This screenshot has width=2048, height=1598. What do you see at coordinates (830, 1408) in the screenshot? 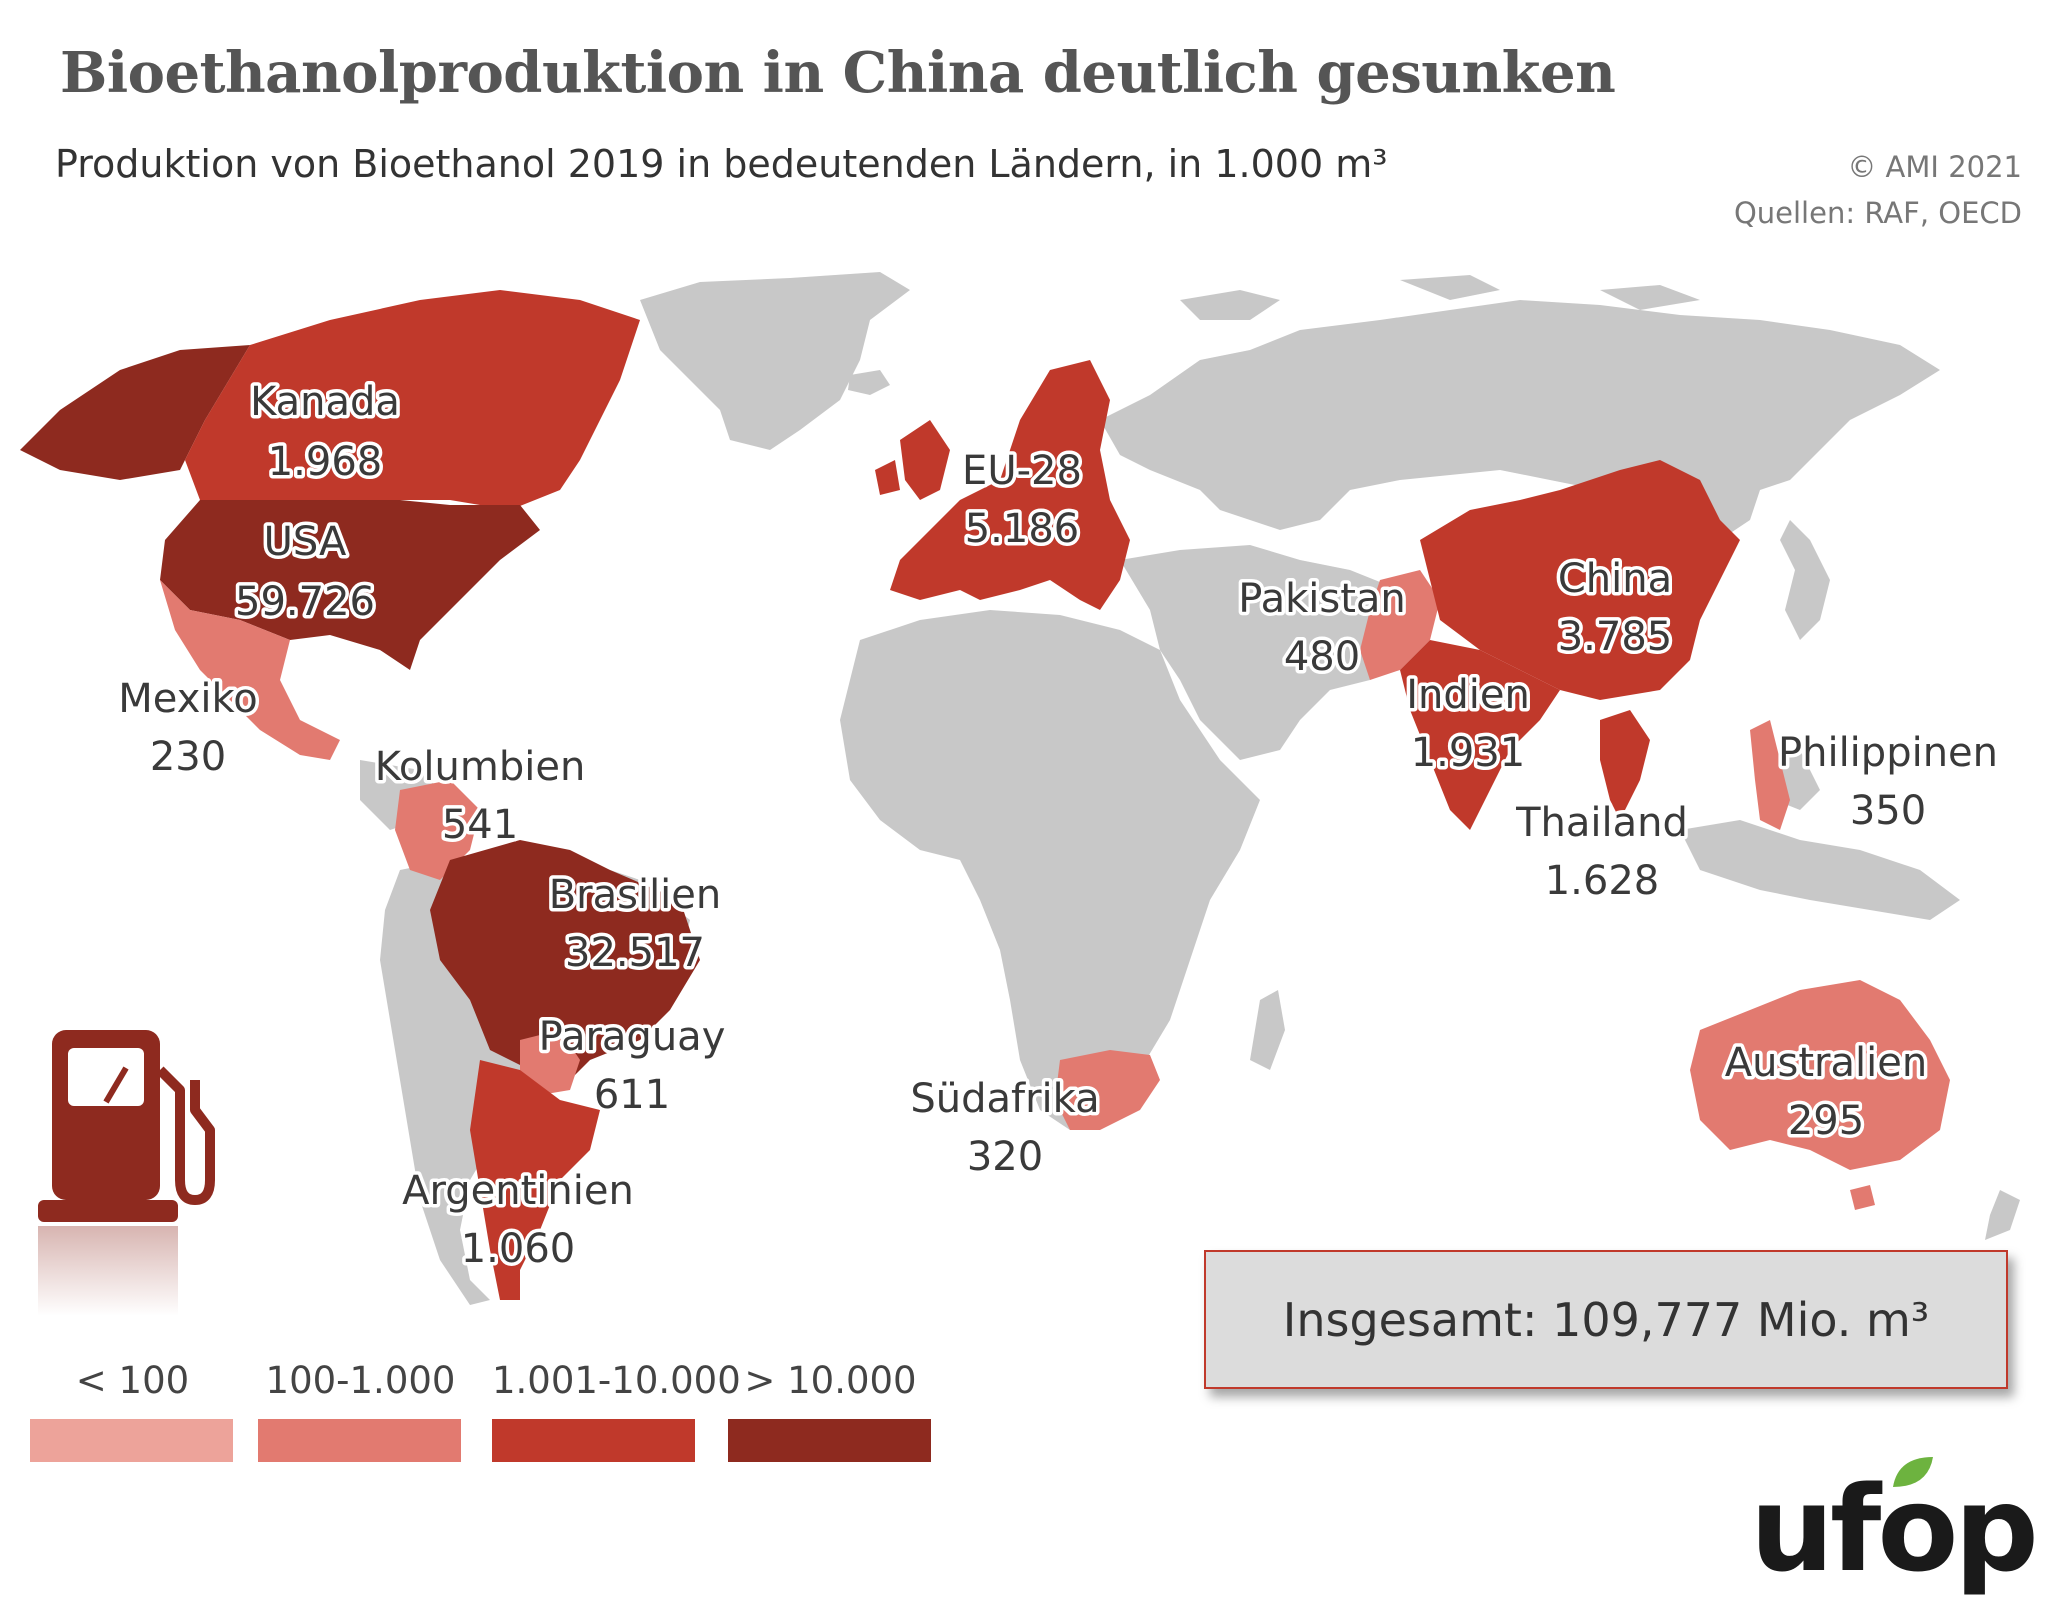
I see `legend-item: > 10.000` at bounding box center [830, 1408].